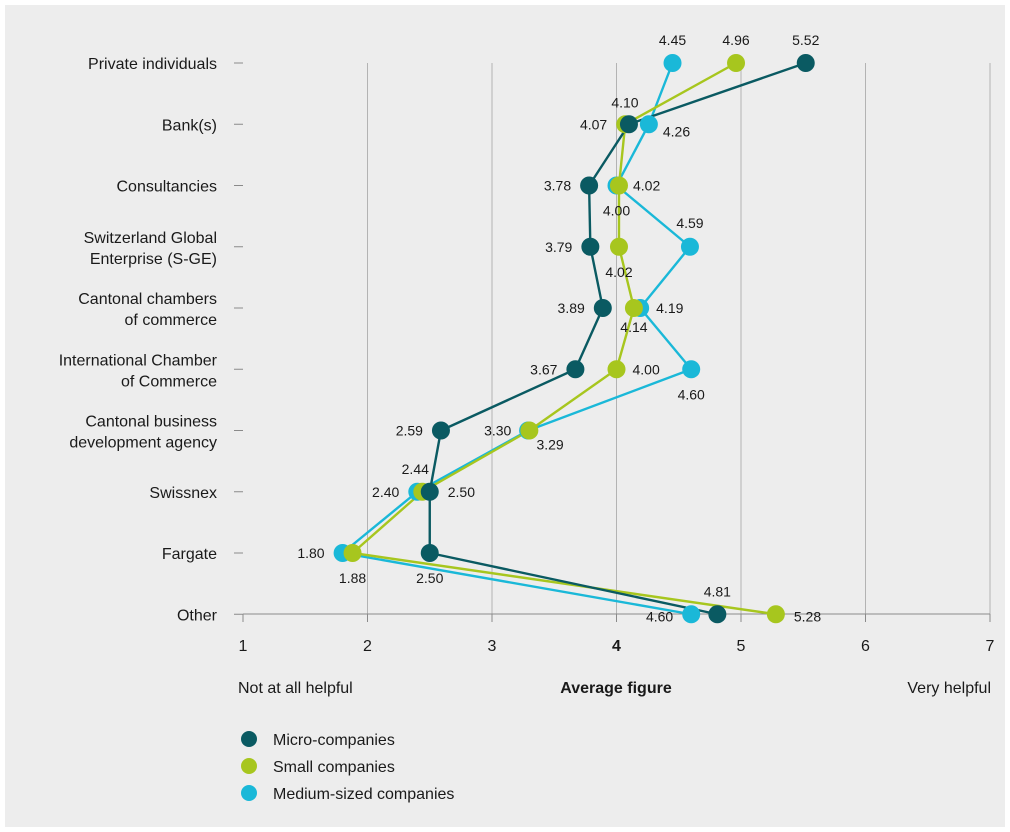 This screenshot has height=832, width=1010. Describe the element at coordinates (492, 646) in the screenshot. I see `x-tick-label: 3` at that location.